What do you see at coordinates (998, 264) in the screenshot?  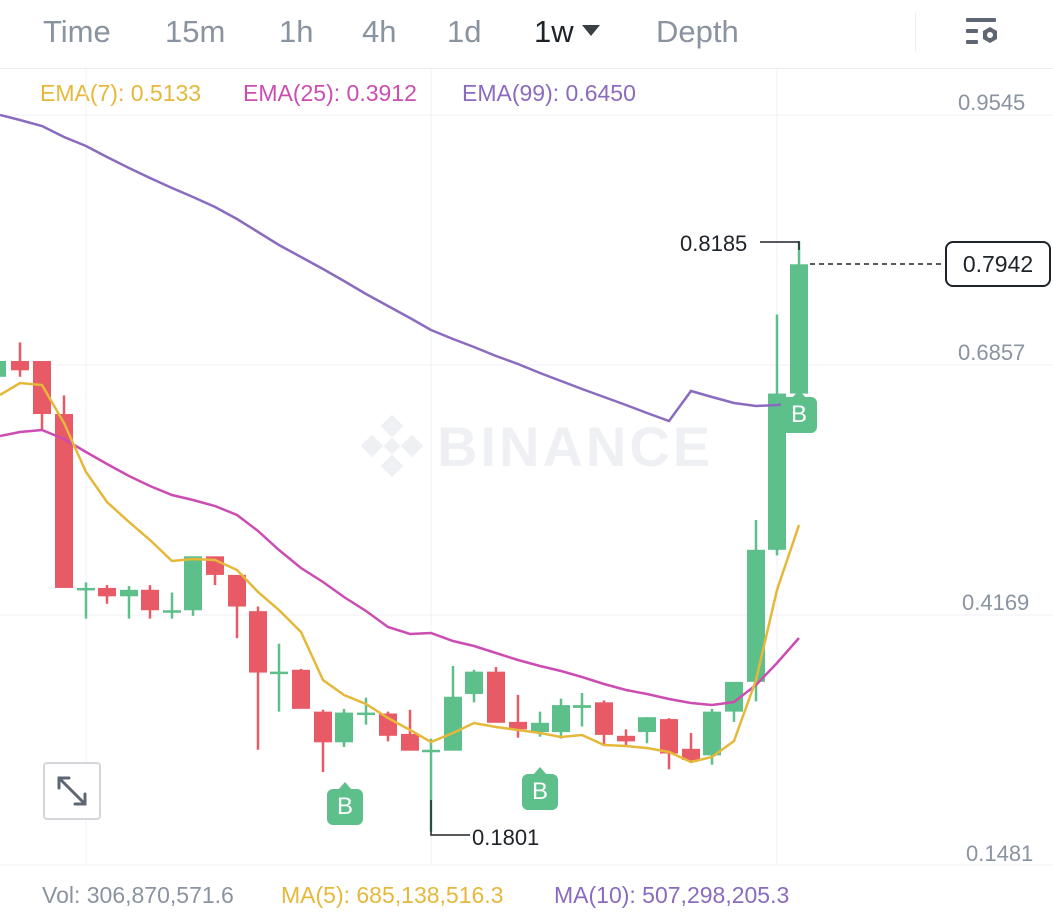 I see `current-price-badge: 0.7942` at bounding box center [998, 264].